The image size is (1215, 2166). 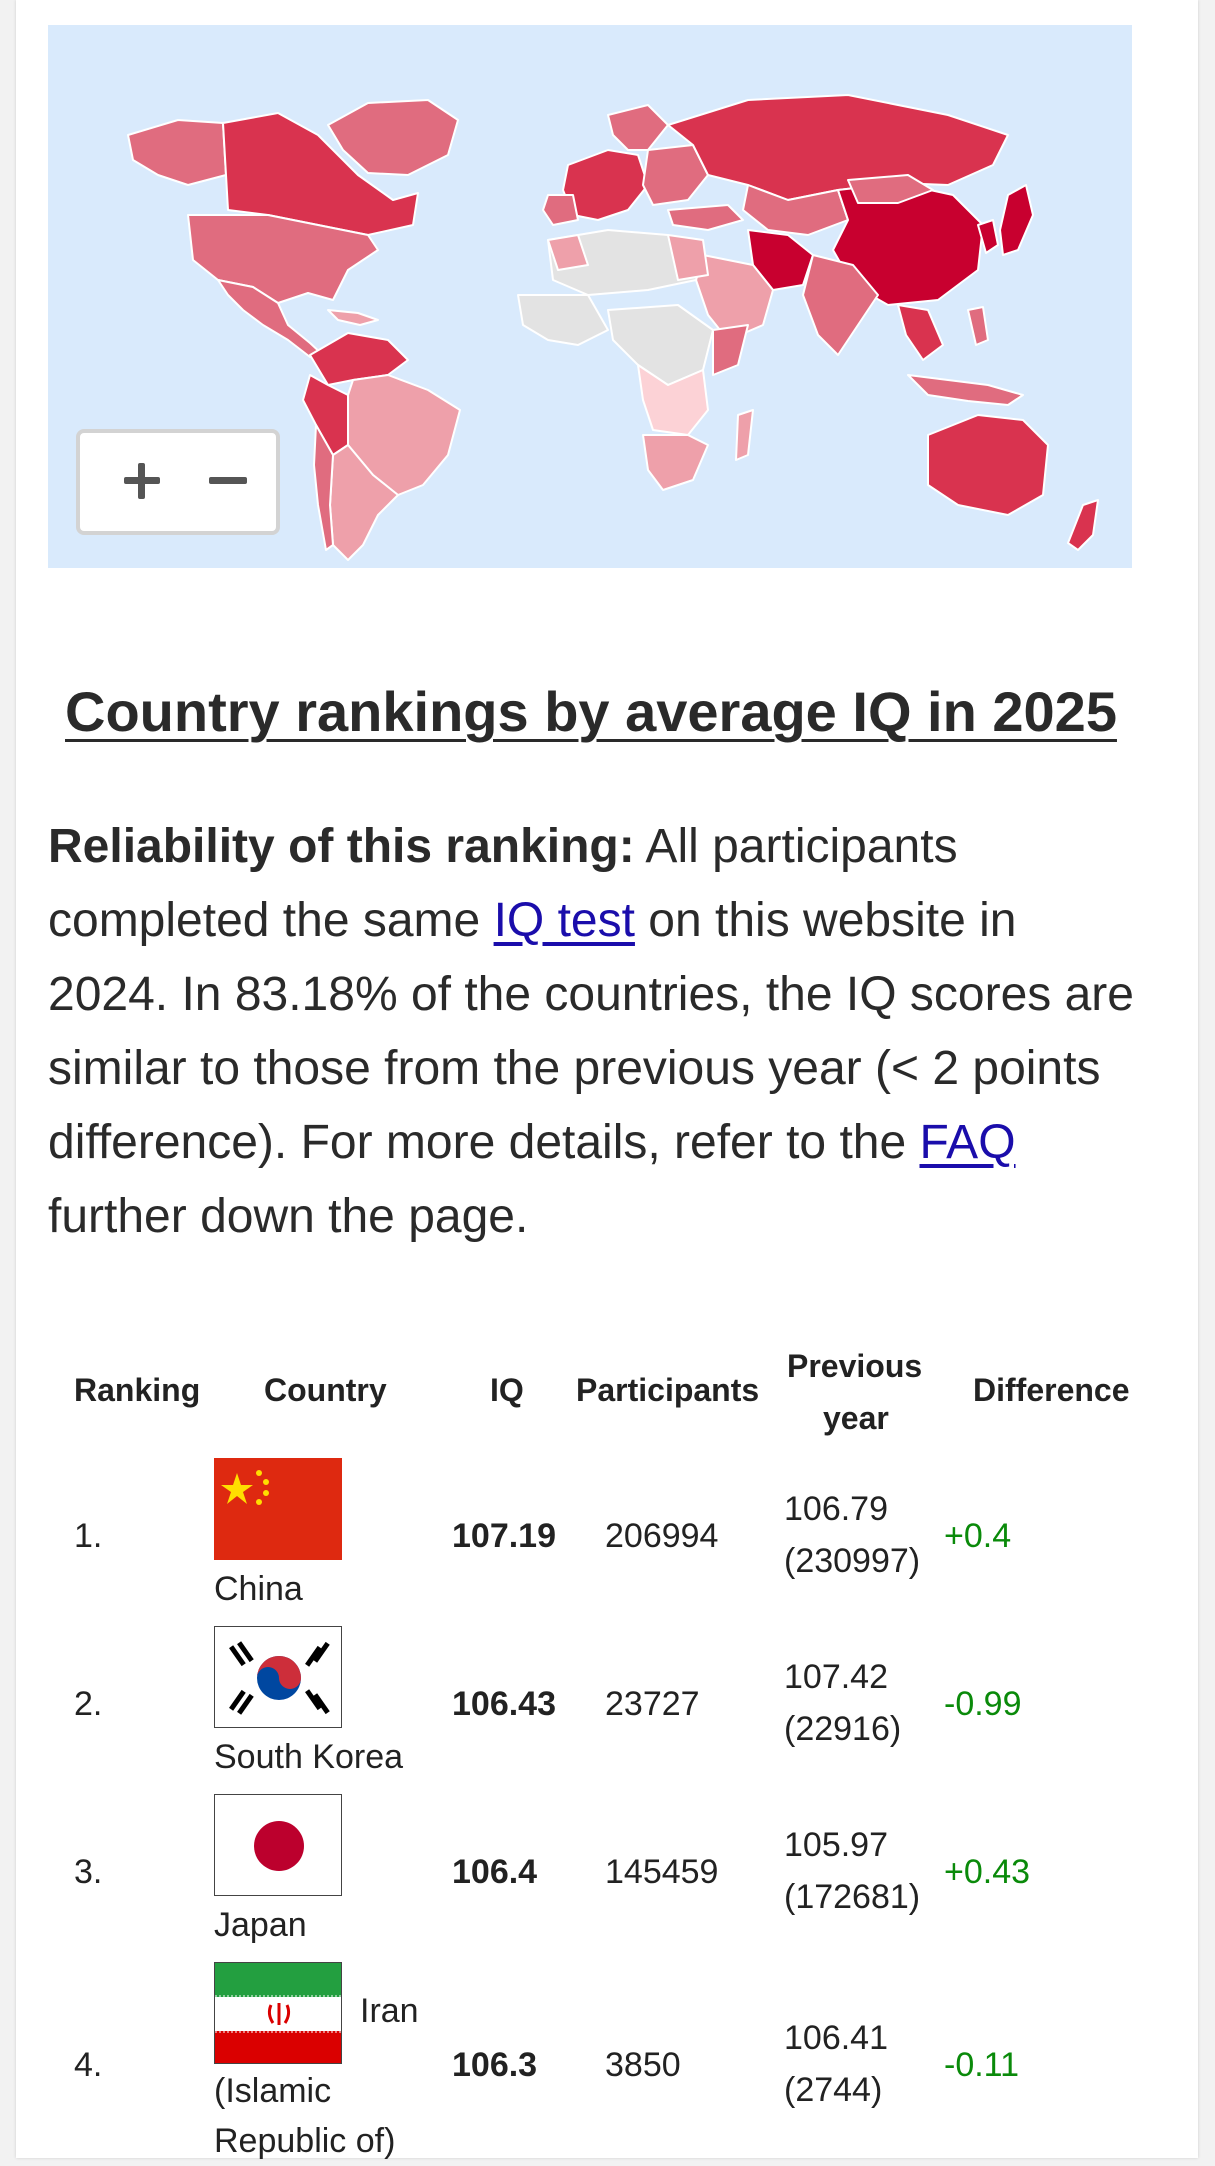 What do you see at coordinates (389, 2011) in the screenshot?
I see `country-name-line1: Iran` at bounding box center [389, 2011].